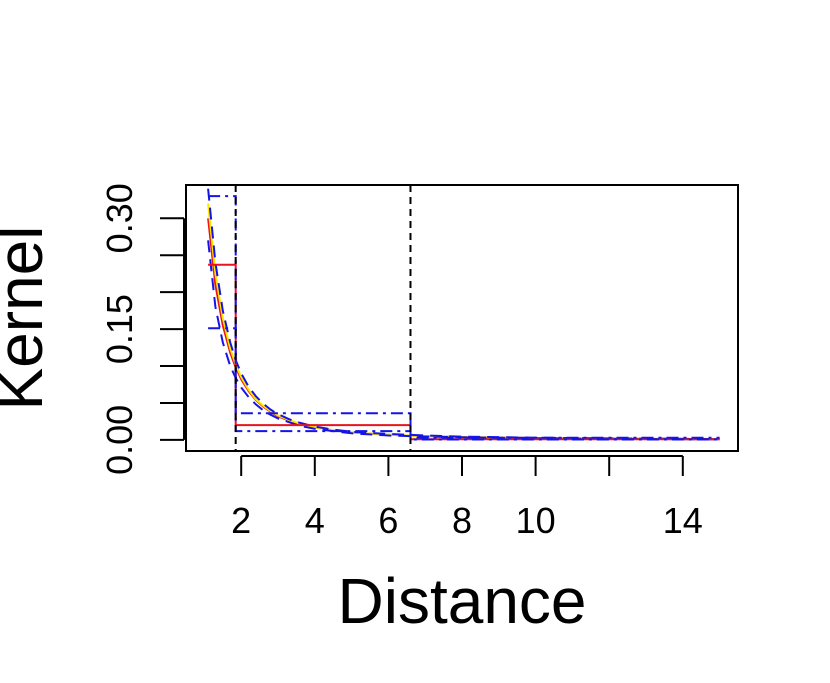 The image size is (830, 683). Describe the element at coordinates (536, 520) in the screenshot. I see `x-tick-label: 10` at that location.